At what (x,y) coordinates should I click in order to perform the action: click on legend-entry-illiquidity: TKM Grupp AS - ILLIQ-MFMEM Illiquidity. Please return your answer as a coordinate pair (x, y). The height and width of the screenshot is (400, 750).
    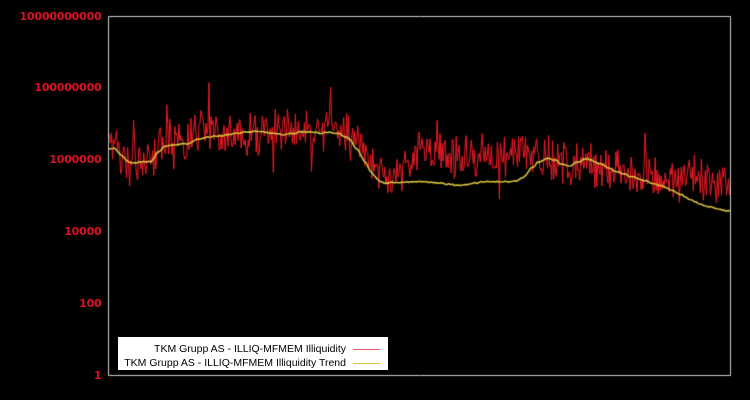
    Looking at the image, I should click on (268, 349).